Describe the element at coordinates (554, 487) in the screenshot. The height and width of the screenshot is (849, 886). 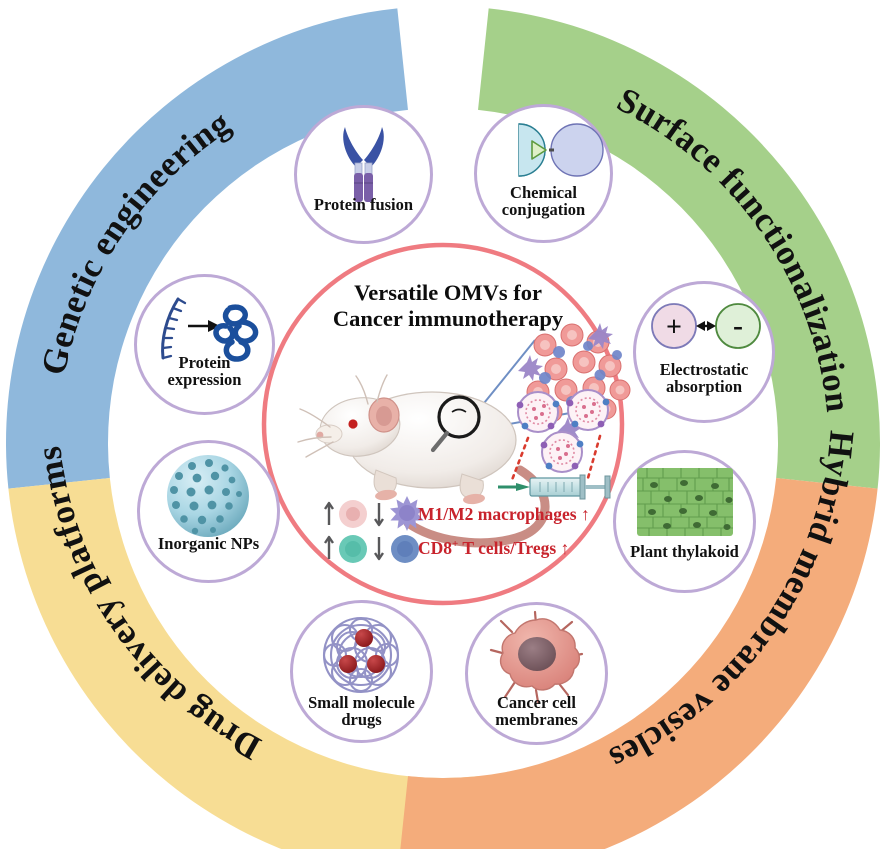
I see `injection-syringe` at that location.